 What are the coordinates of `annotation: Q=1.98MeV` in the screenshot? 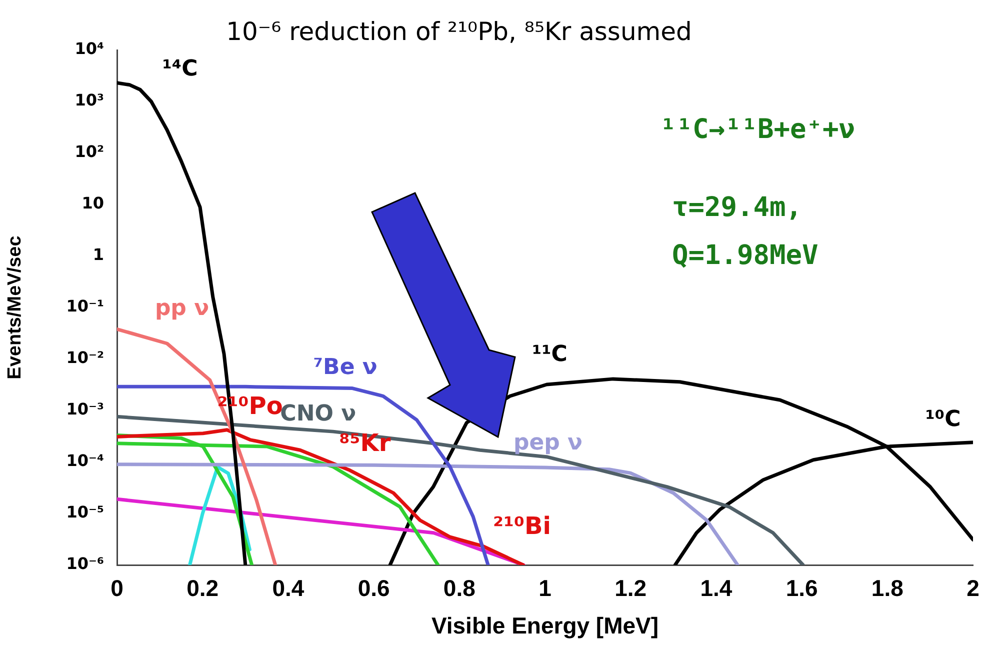 It's located at (745, 255).